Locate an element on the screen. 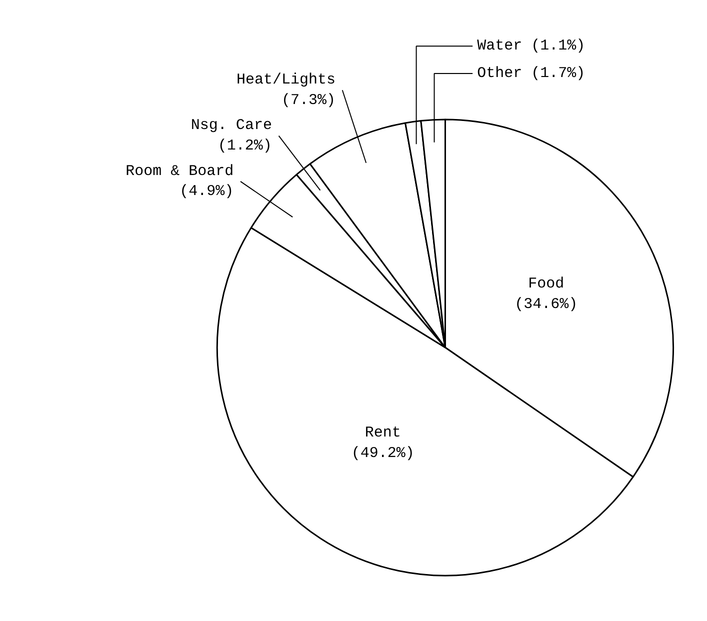 The image size is (707, 621). slice-label: Nsg. Care is located at coordinates (231, 125).